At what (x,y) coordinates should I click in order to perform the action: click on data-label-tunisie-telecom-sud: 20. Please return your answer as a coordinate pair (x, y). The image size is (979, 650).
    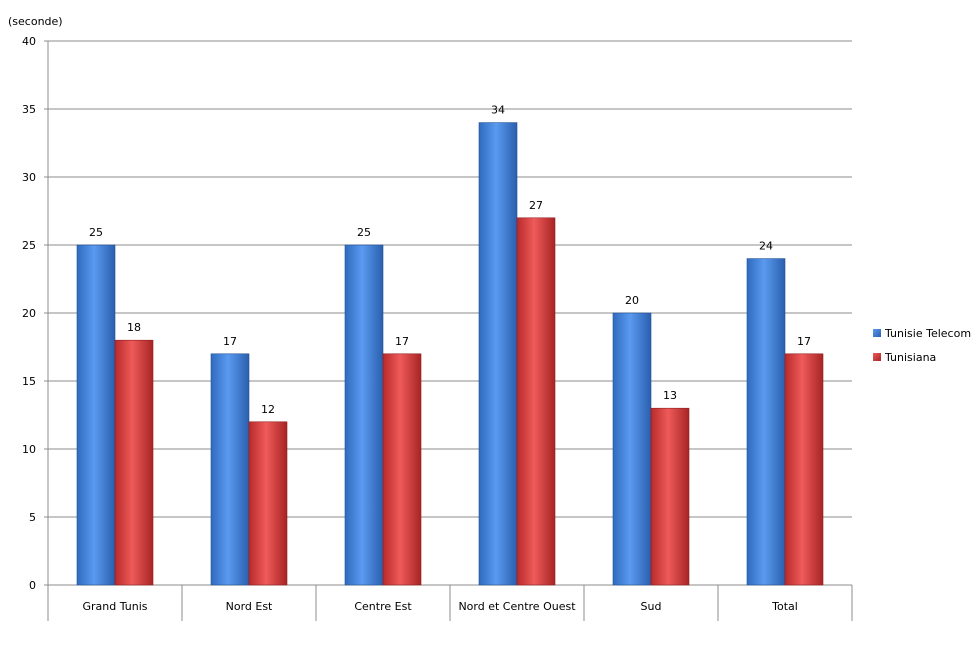
    Looking at the image, I should click on (632, 300).